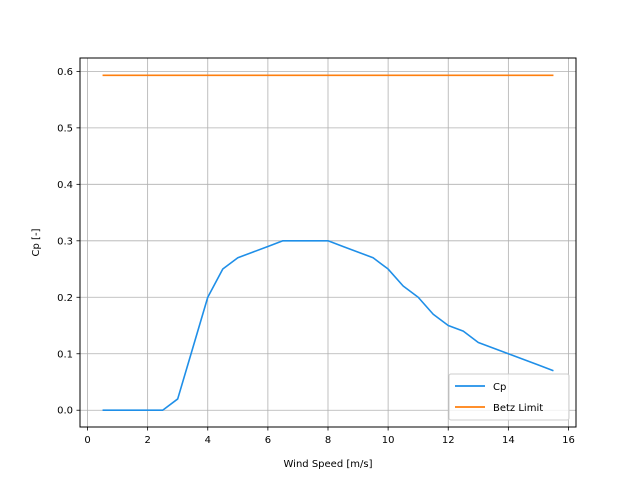 The width and height of the screenshot is (640, 480). Describe the element at coordinates (268, 440) in the screenshot. I see `x-tick-label: 6` at that location.